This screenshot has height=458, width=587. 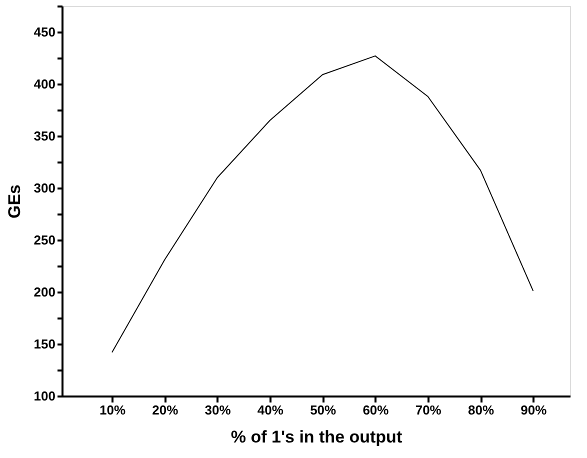 What do you see at coordinates (323, 410) in the screenshot?
I see `x-tick-label: 50%` at bounding box center [323, 410].